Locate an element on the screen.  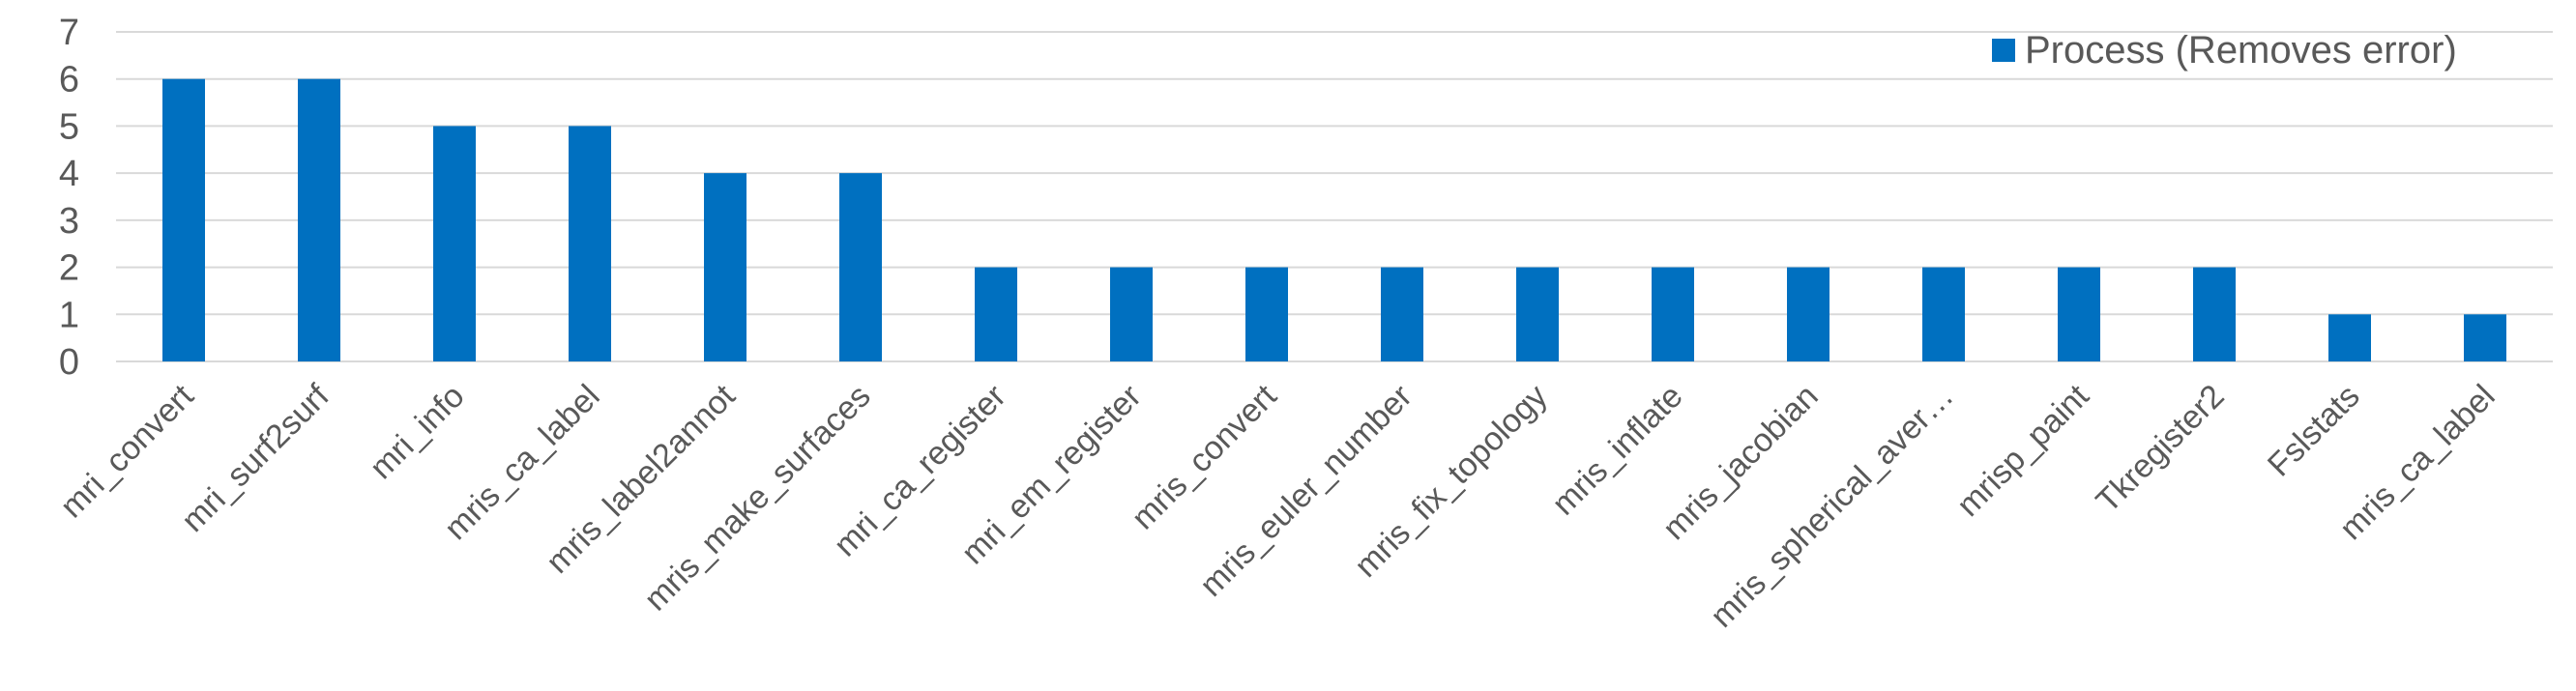
y-tick-label: 1 is located at coordinates (69, 315).